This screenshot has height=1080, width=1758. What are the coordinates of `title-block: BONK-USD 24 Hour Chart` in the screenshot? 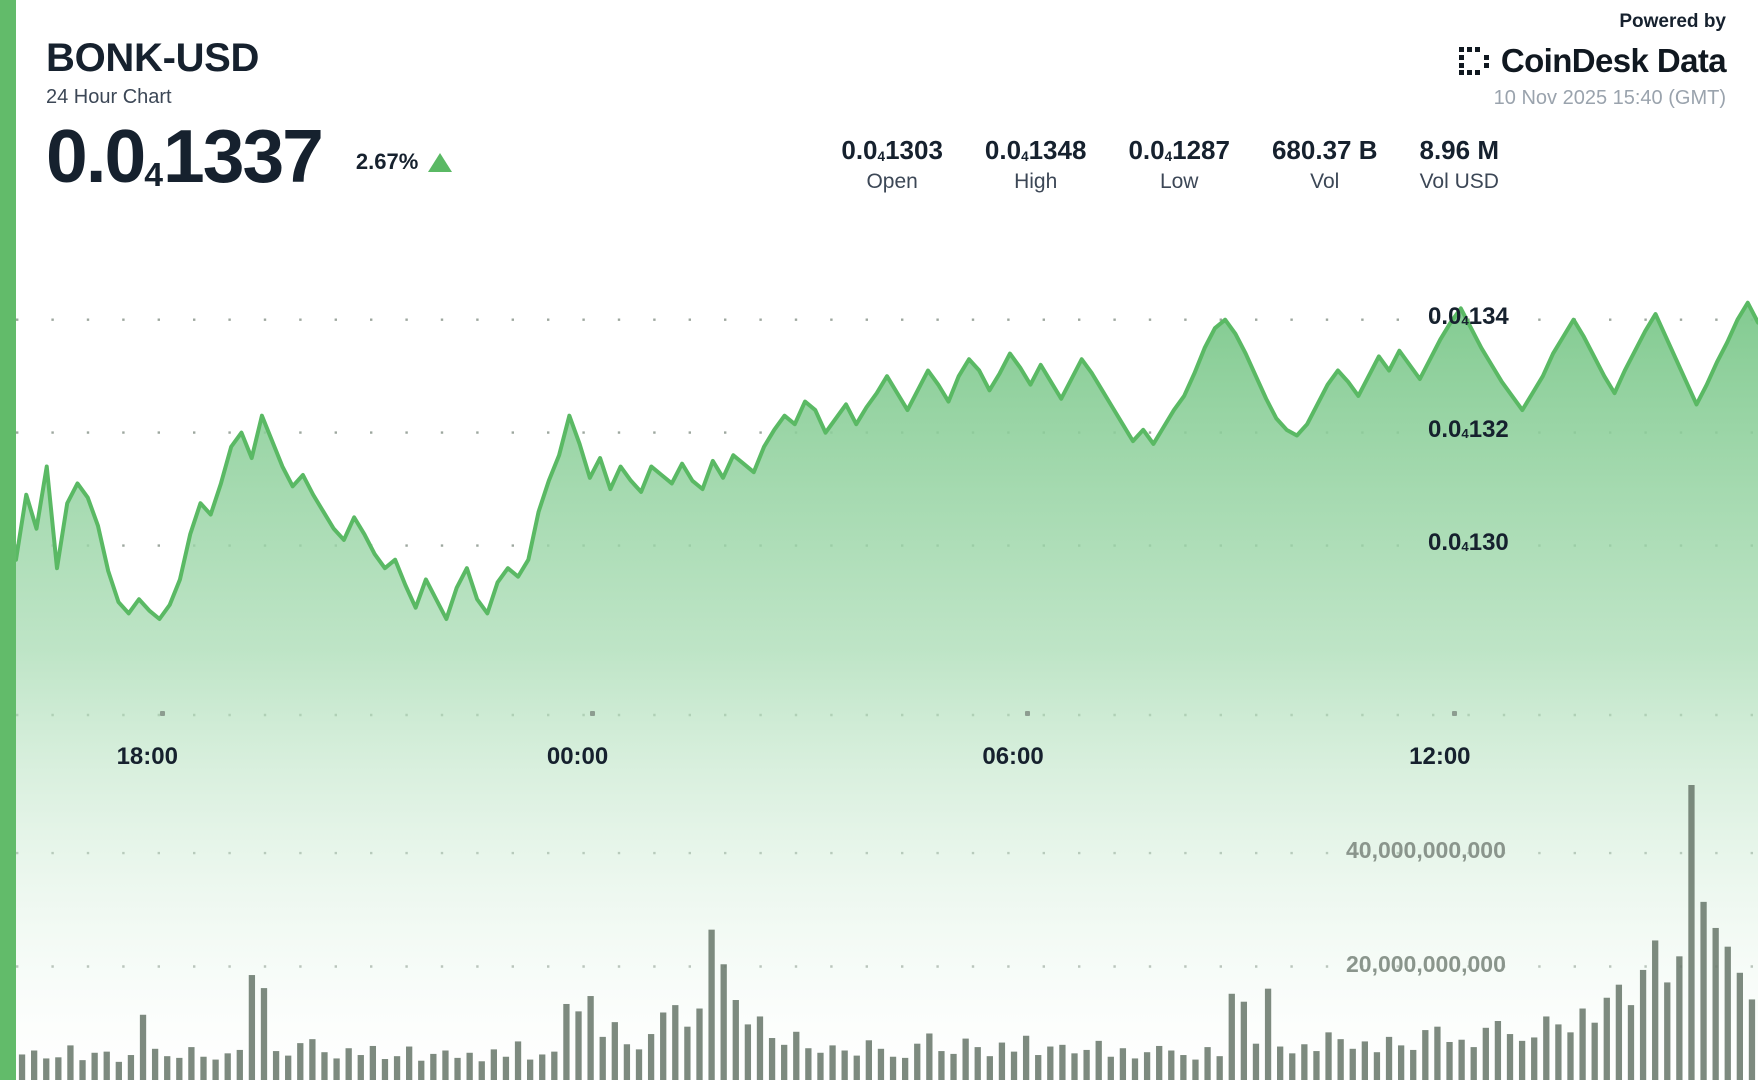 It's located at (152, 72).